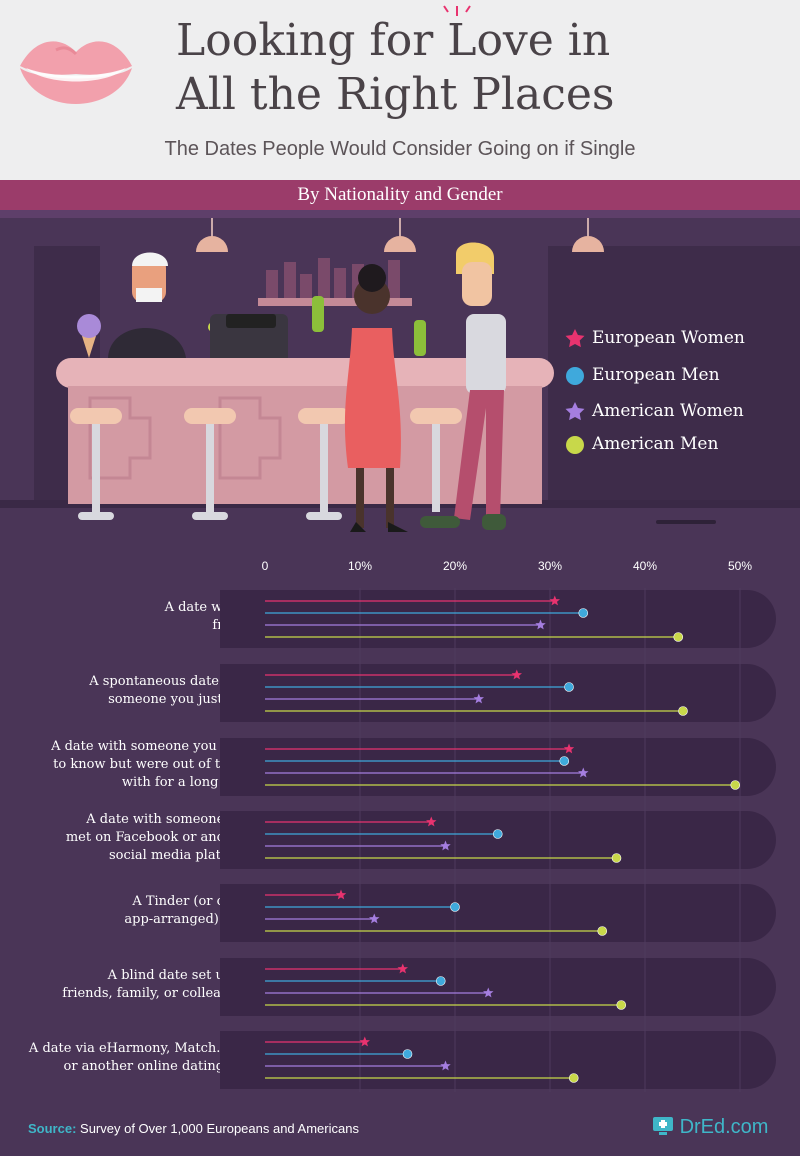  Describe the element at coordinates (158, 1066) in the screenshot. I see `category-label-line: or another online dating site` at that location.